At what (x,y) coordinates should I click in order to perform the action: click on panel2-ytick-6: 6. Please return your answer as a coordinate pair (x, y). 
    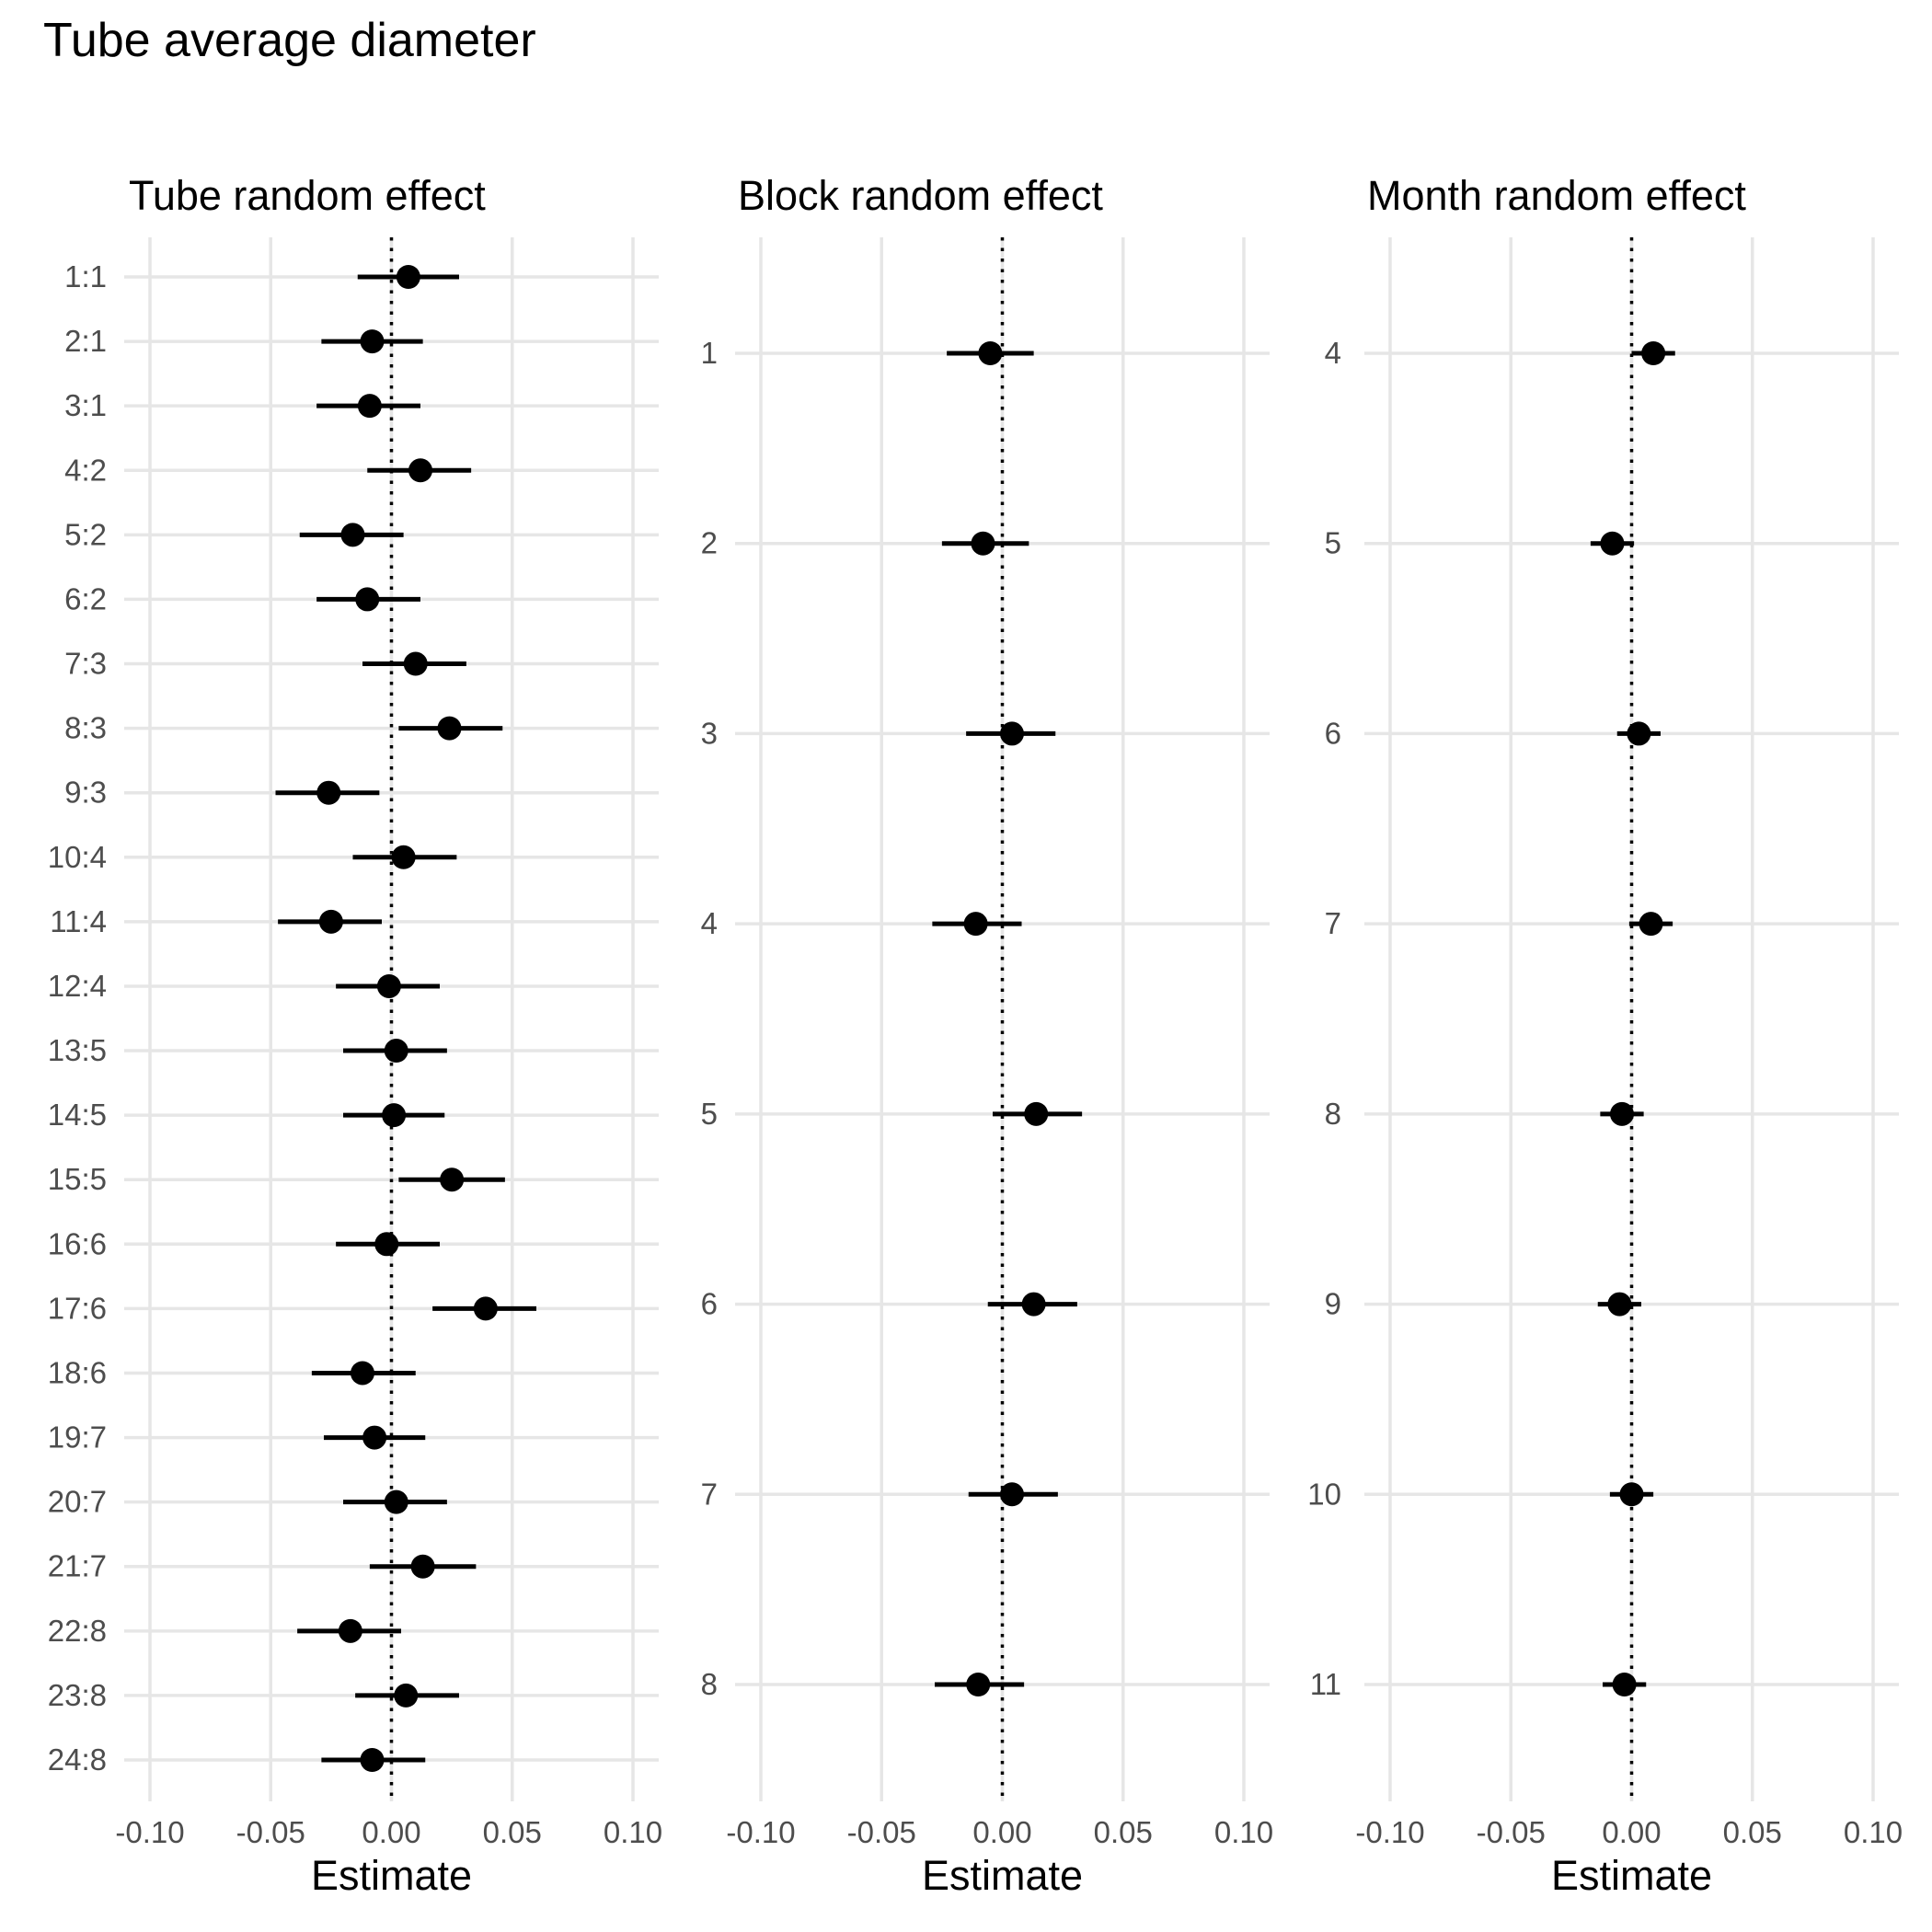
    Looking at the image, I should click on (709, 1304).